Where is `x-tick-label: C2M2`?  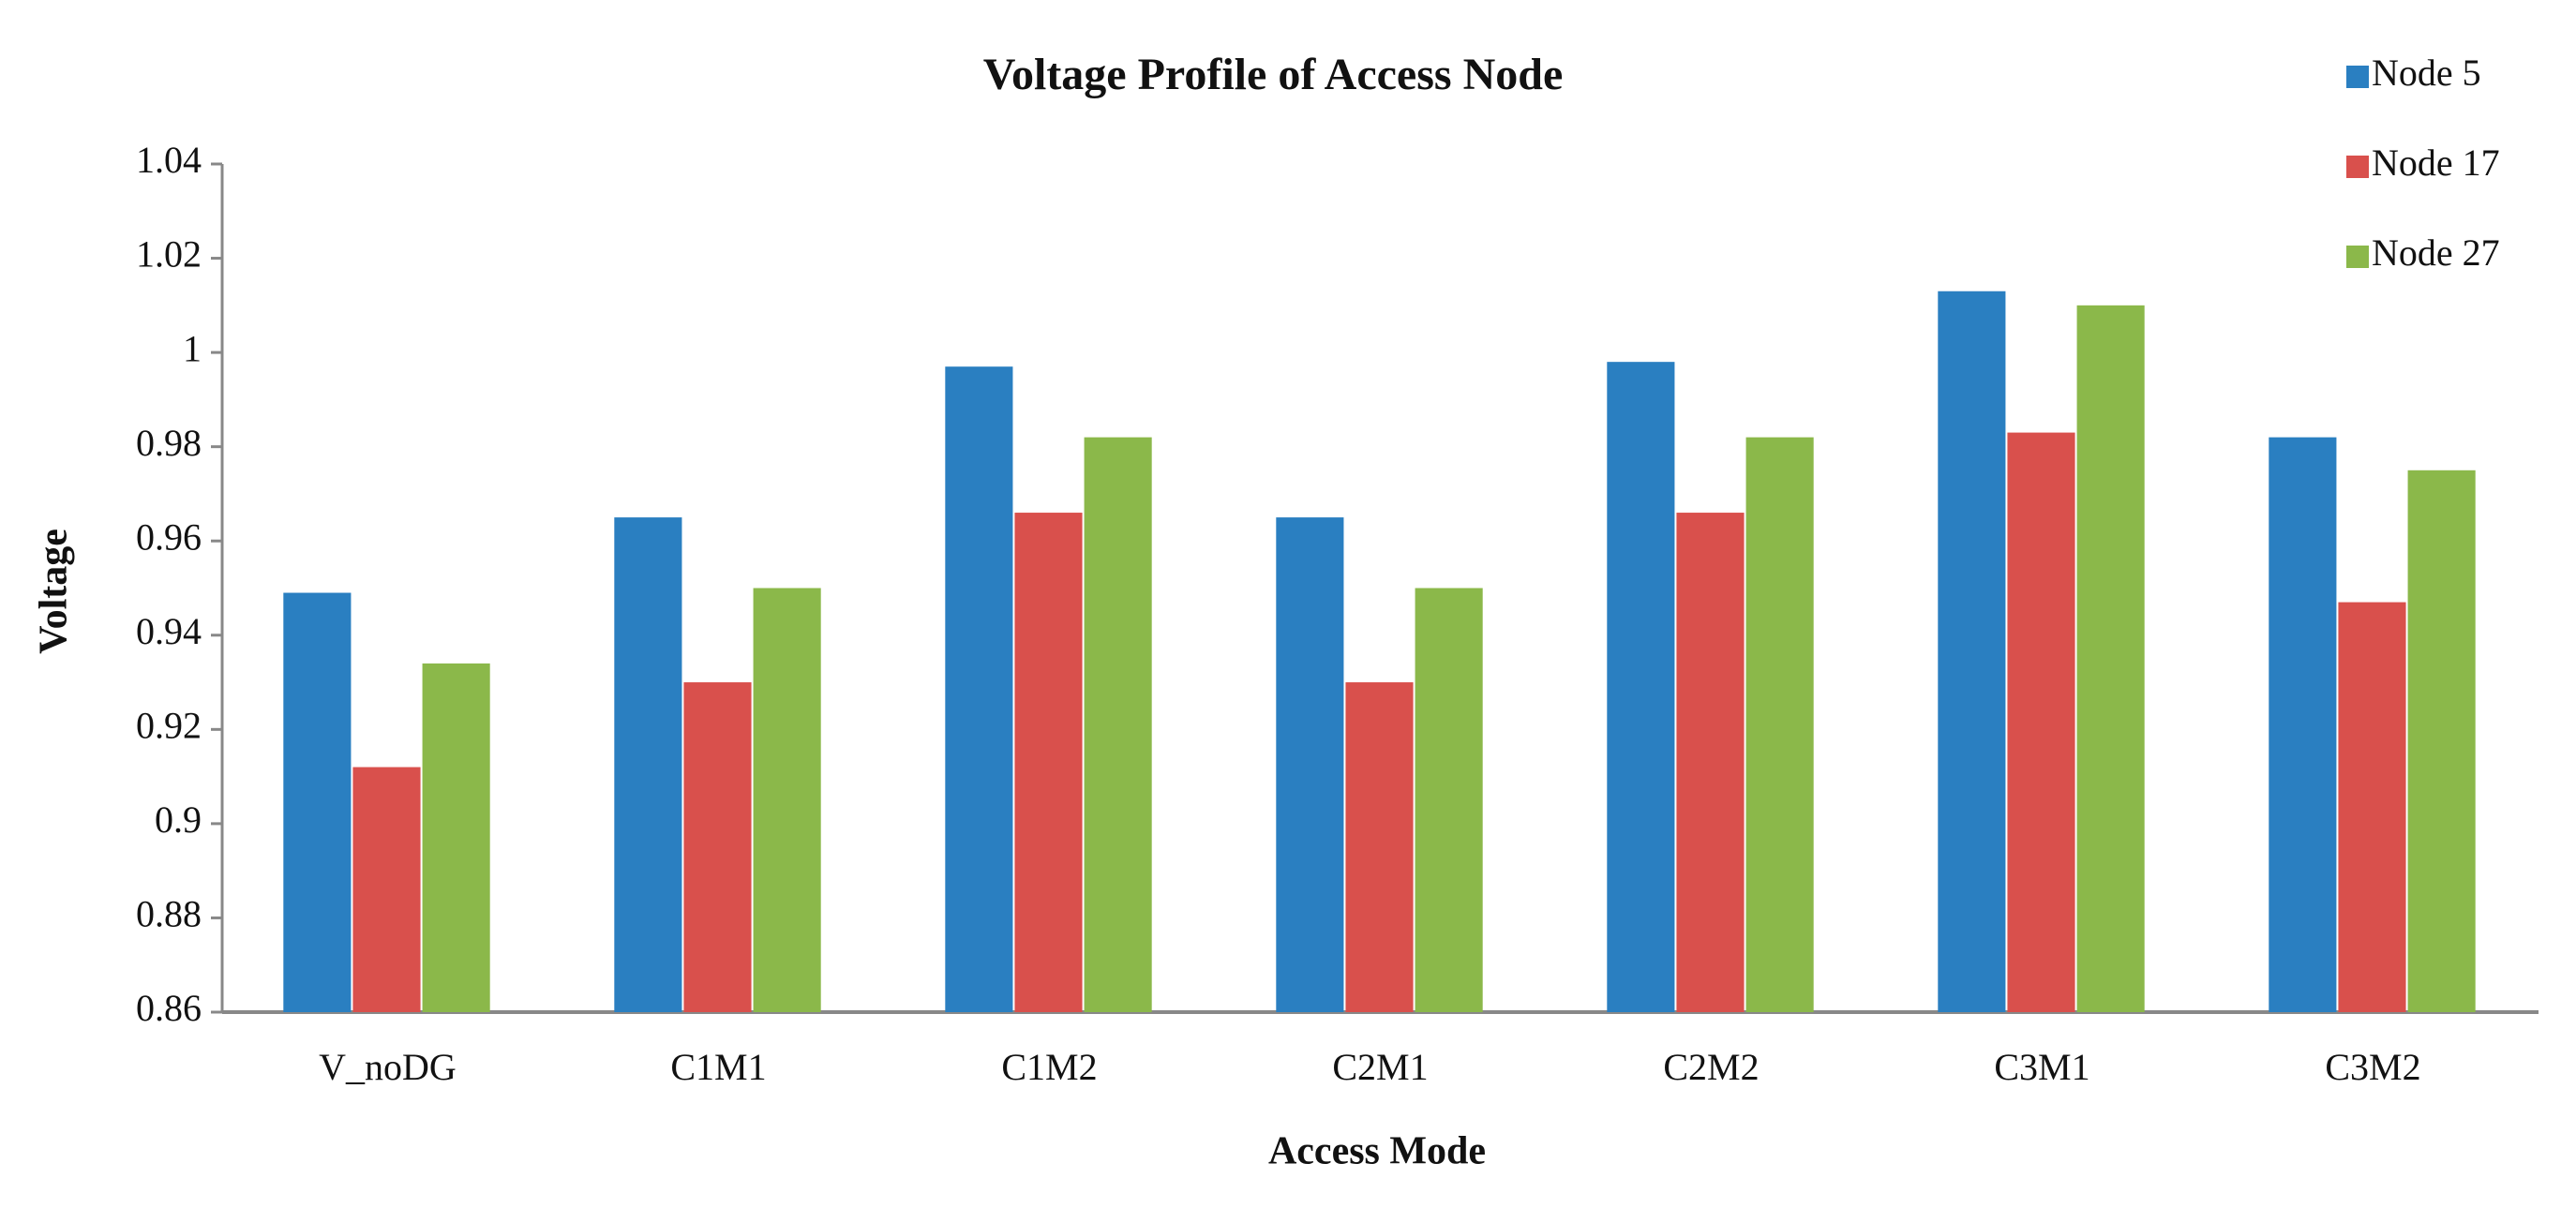 x-tick-label: C2M2 is located at coordinates (1711, 1067).